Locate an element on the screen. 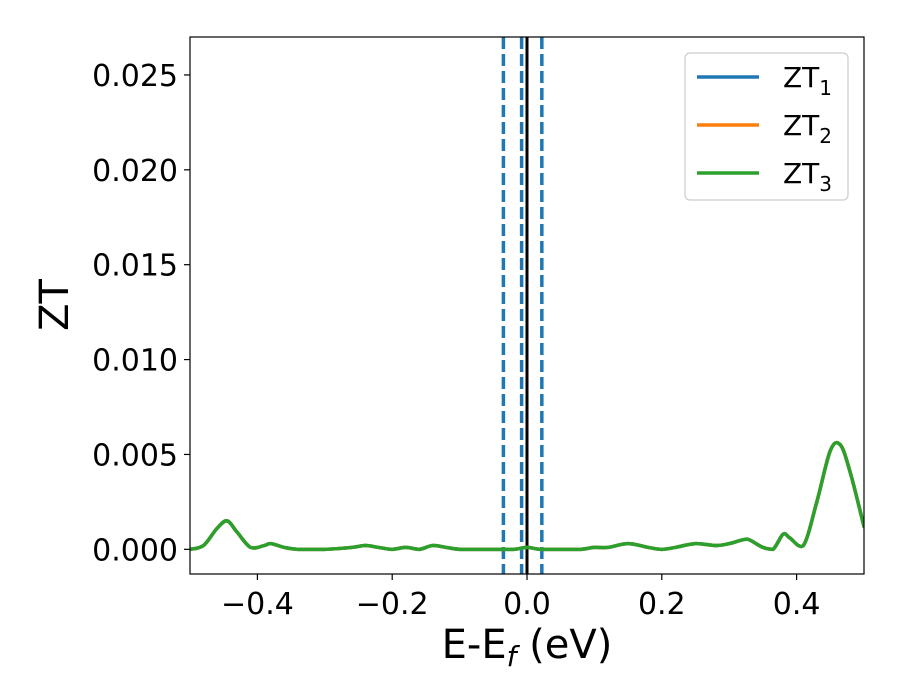  series-group is located at coordinates (527, 496).